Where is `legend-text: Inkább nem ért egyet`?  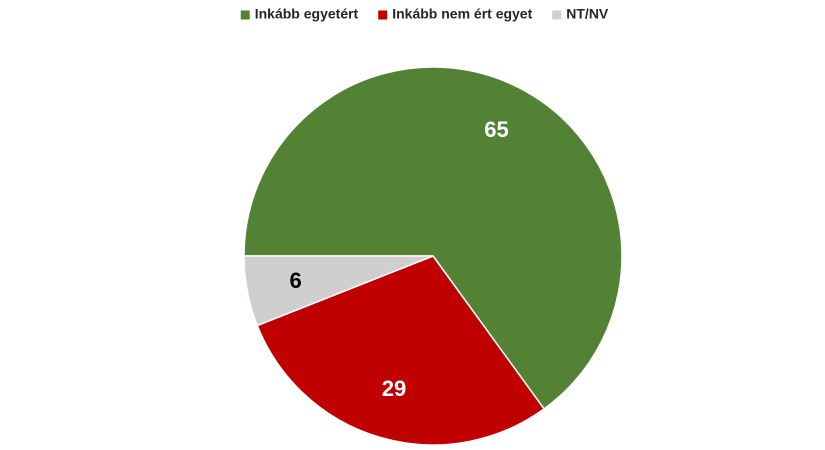 legend-text: Inkább nem ért egyet is located at coordinates (462, 14).